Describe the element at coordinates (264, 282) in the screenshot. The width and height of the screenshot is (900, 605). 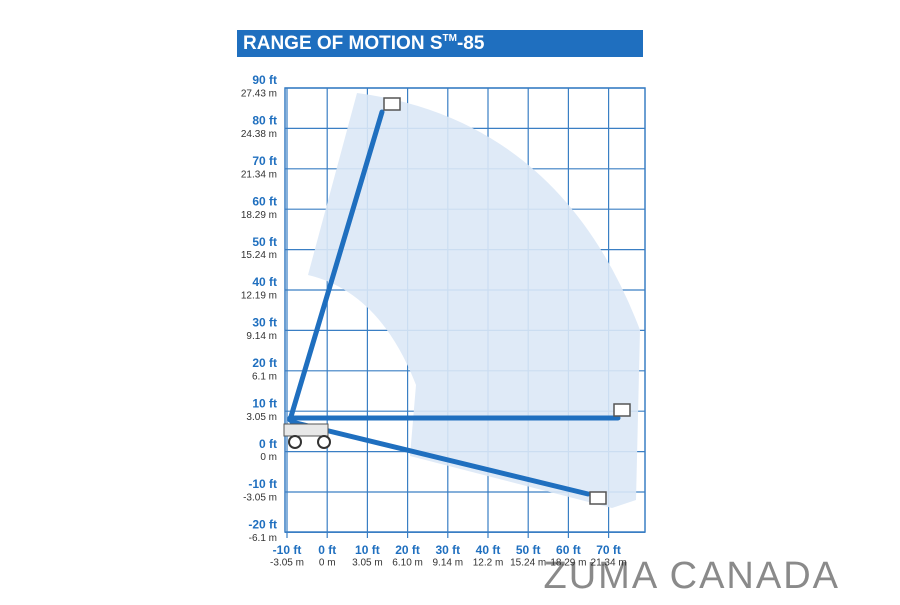
I see `y-label-ft: 40 ft` at that location.